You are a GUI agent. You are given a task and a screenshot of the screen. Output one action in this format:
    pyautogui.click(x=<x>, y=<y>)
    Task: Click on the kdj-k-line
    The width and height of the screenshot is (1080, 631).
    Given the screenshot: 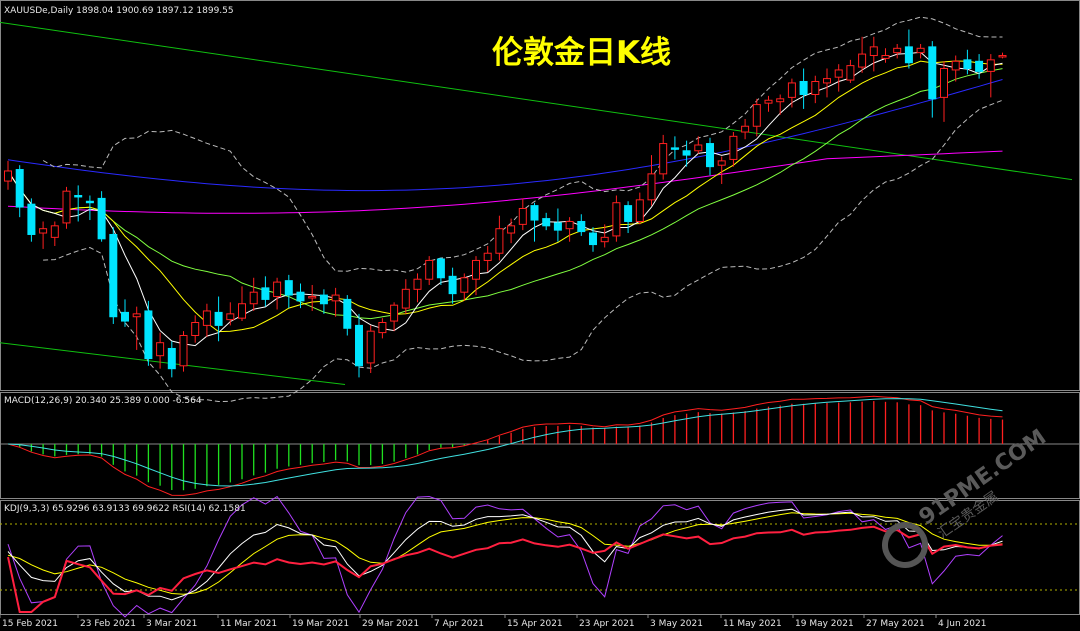 What is the action you would take?
    pyautogui.click(x=505, y=554)
    